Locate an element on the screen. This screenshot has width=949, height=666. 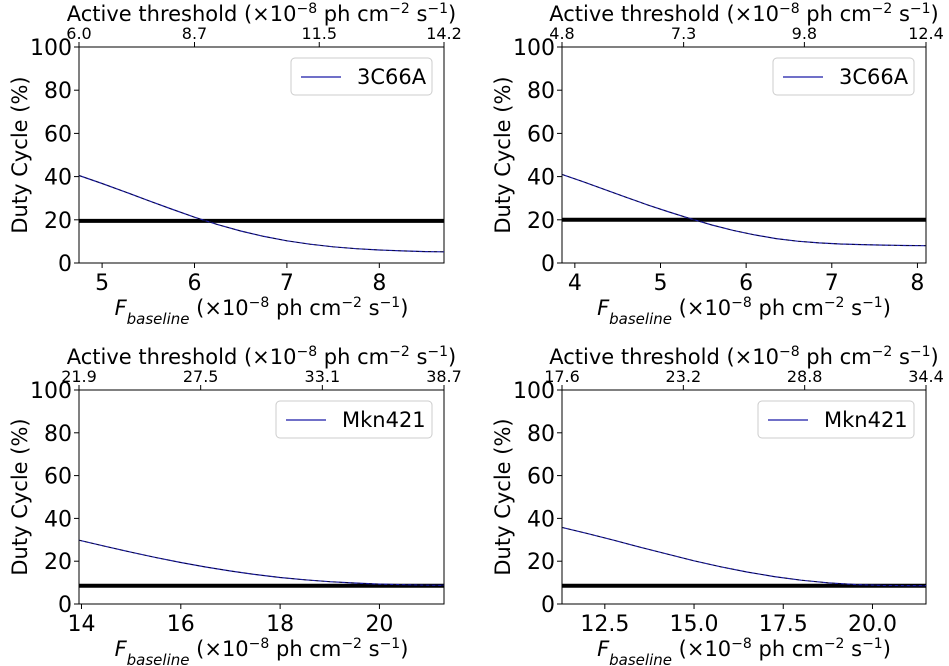
top-tick-label: 7.3 is located at coordinates (683, 33).